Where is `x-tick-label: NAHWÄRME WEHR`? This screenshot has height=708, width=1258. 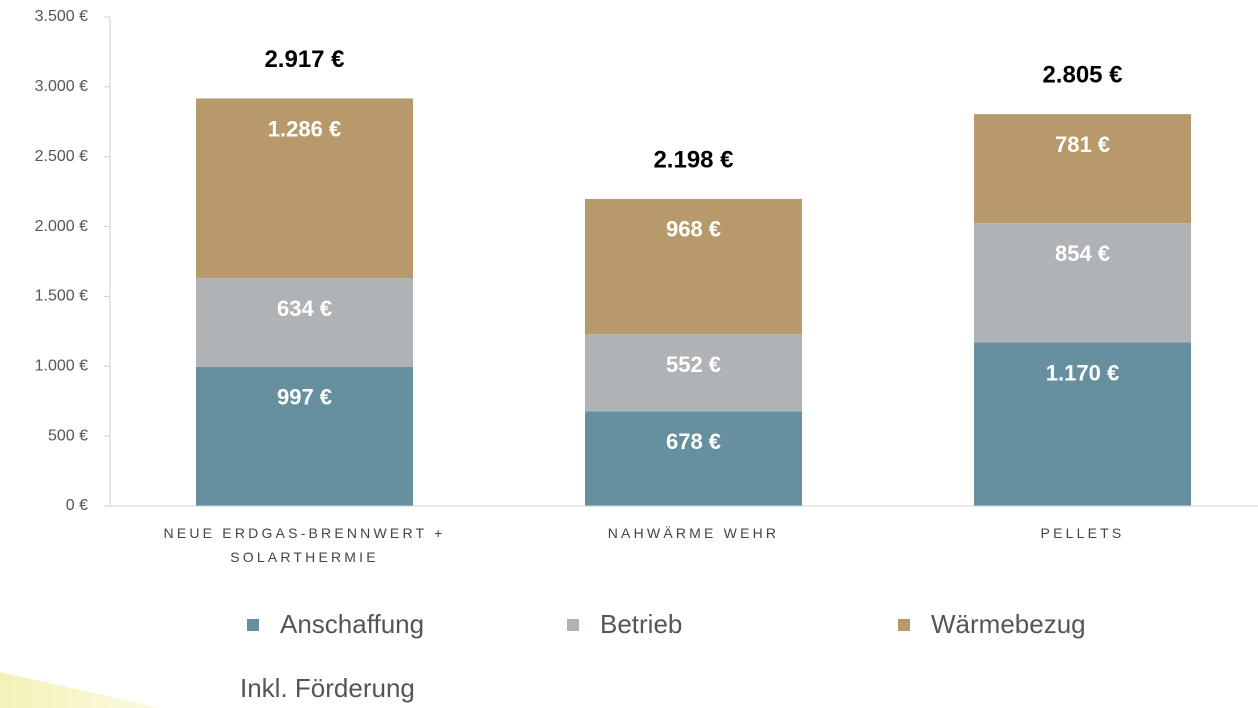 x-tick-label: NAHWÄRME WEHR is located at coordinates (693, 533).